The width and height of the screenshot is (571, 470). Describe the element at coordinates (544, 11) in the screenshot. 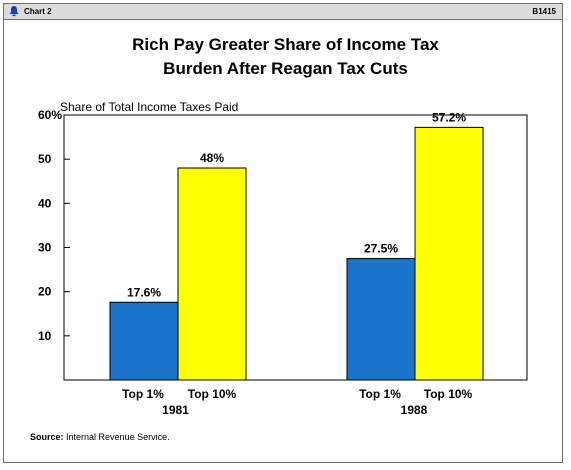

I see `chart-code: B1415` at that location.